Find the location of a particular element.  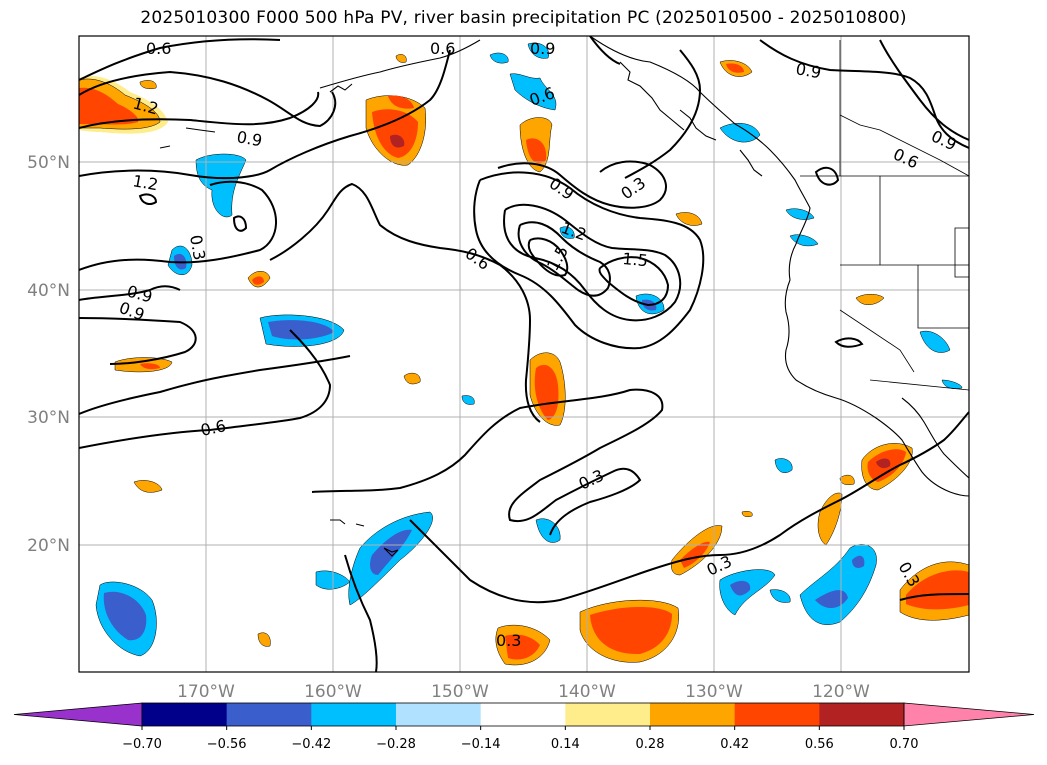

latitude-label: 20°N is located at coordinates (48, 546).